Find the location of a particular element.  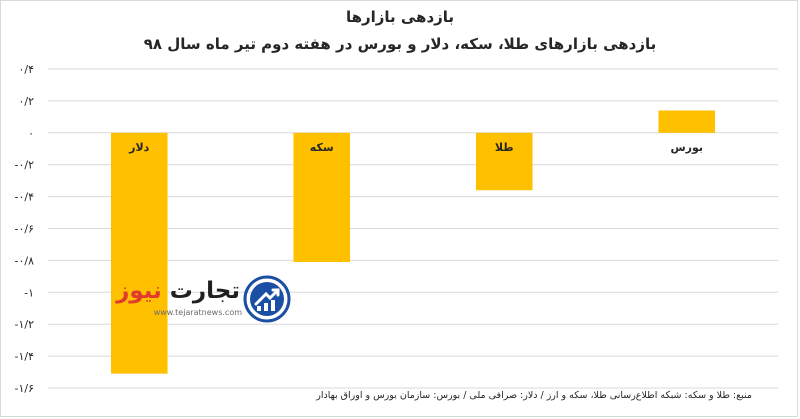

y-axis-ticks: ۰/۴ ۰/۲ ۰ -۰/۲ -۰/۴ -۰/۶ -۰/۸ -۱ -۱/۲ -۱/۴ -۱/۶ is located at coordinates (25, 229).